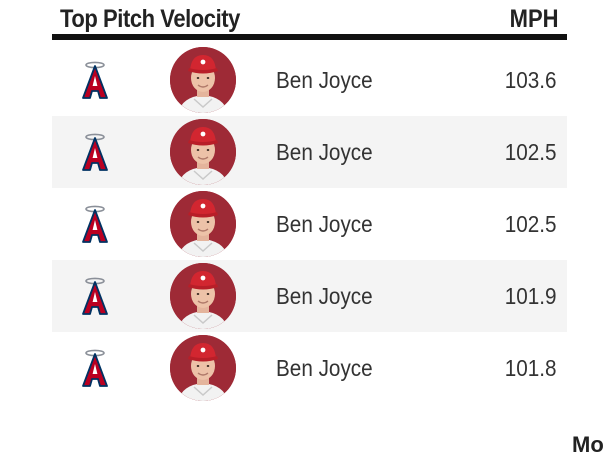 The image size is (608, 458). Describe the element at coordinates (531, 368) in the screenshot. I see `velocity-value: 101.8` at that location.